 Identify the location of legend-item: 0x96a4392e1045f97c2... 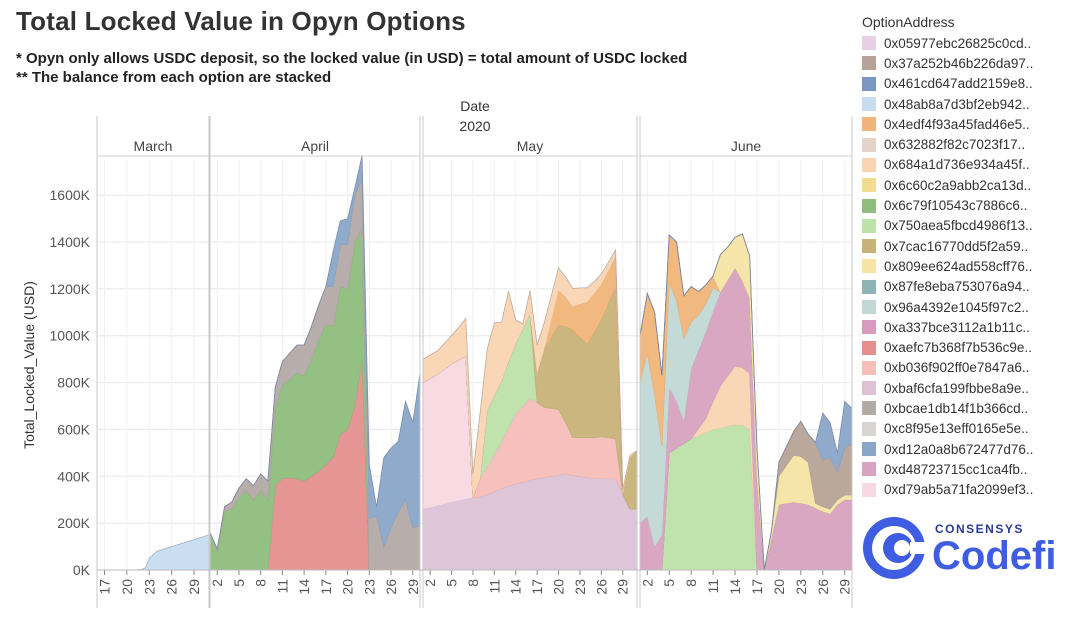
(970, 307).